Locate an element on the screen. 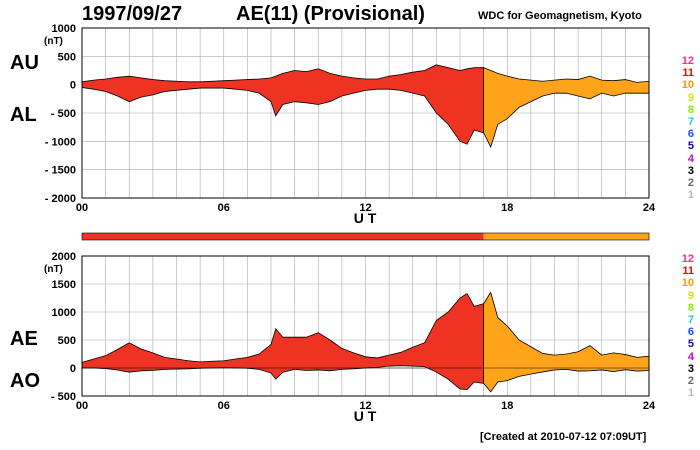  ae-ao-unit-label: (nT) is located at coordinates (53, 269).